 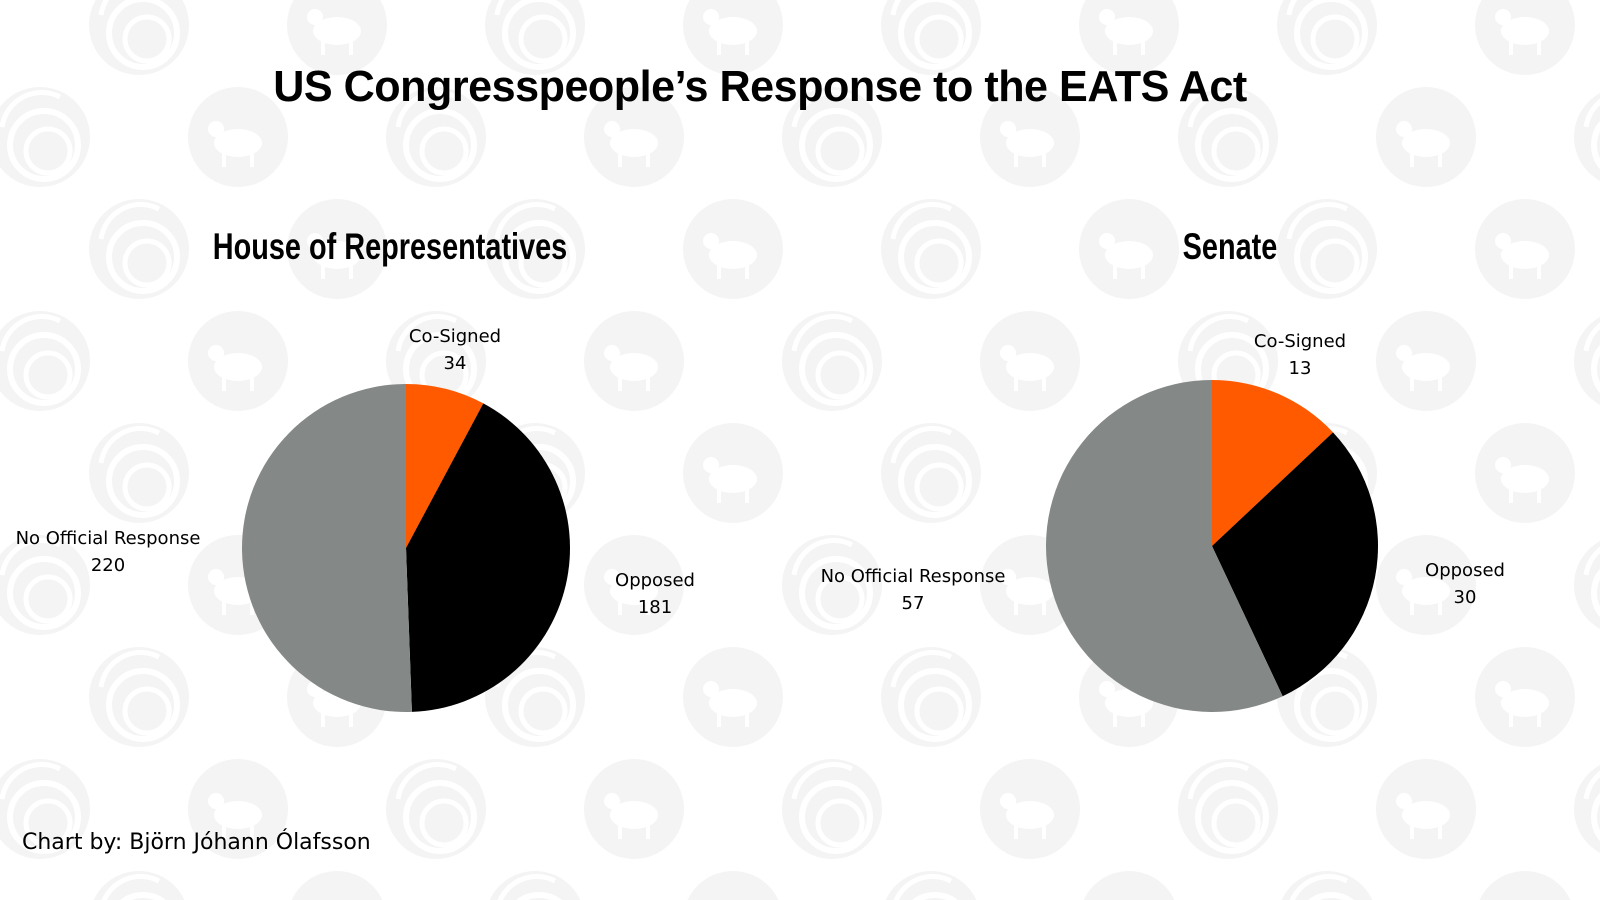 What do you see at coordinates (1273, 463) in the screenshot?
I see `senate-slice-co-signed` at bounding box center [1273, 463].